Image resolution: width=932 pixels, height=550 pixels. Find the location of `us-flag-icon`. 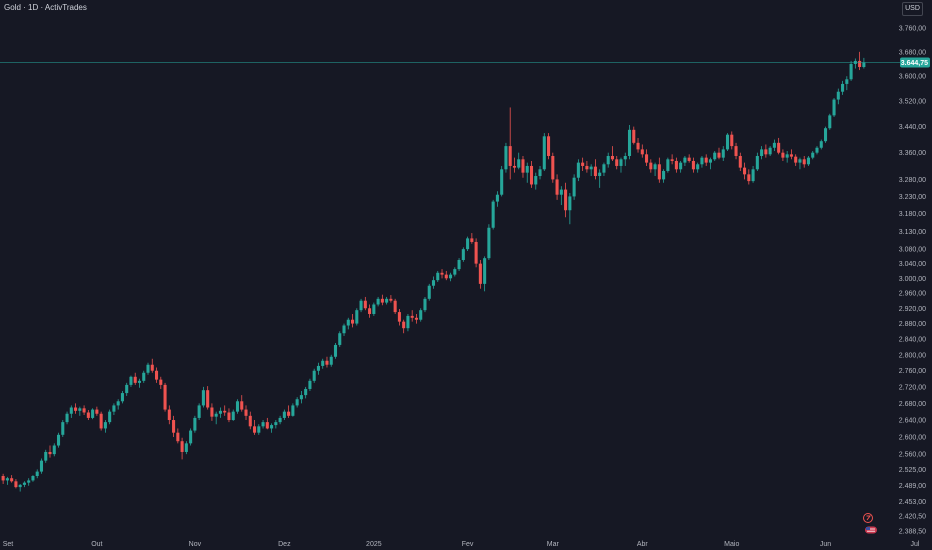

us-flag-icon is located at coordinates (871, 530).